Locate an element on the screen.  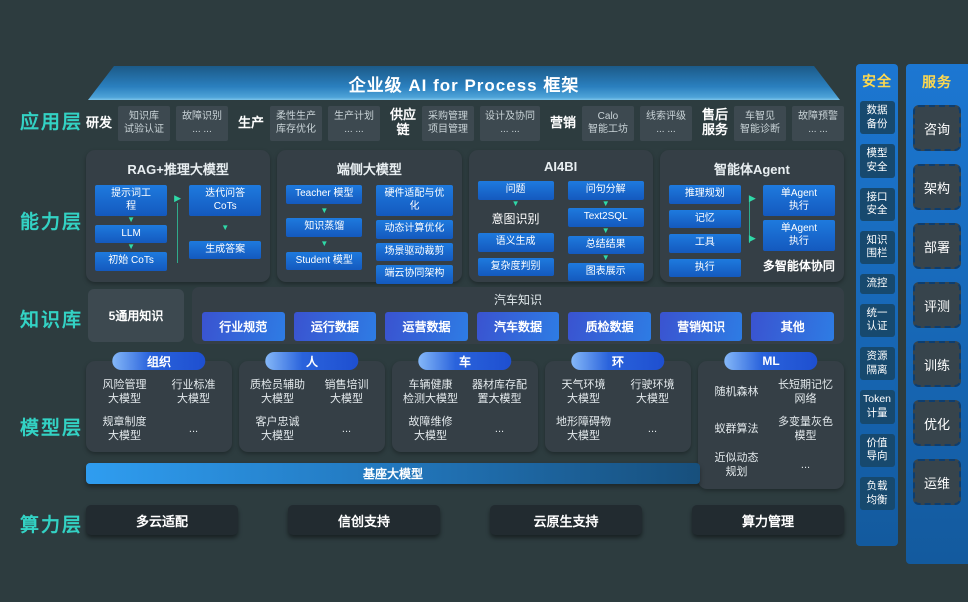
model-item: 近似动态 规划 is located at coordinates (736, 465).